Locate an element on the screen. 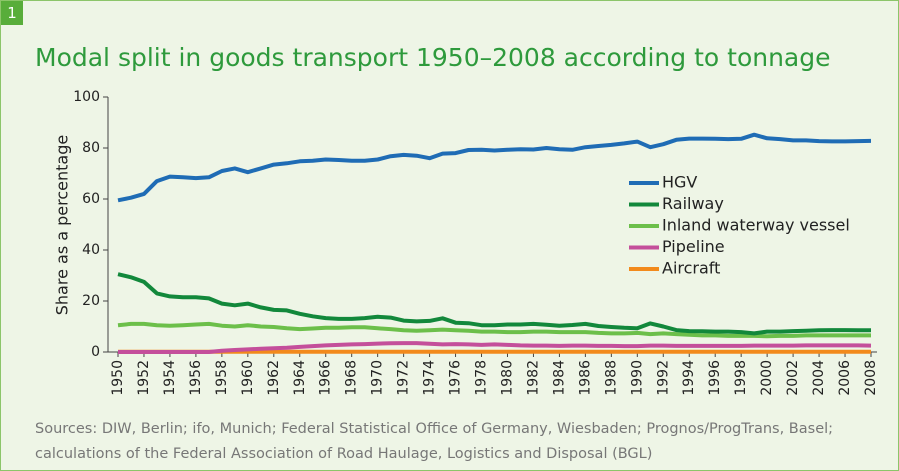  x-tick-label: 1962 is located at coordinates (274, 378).